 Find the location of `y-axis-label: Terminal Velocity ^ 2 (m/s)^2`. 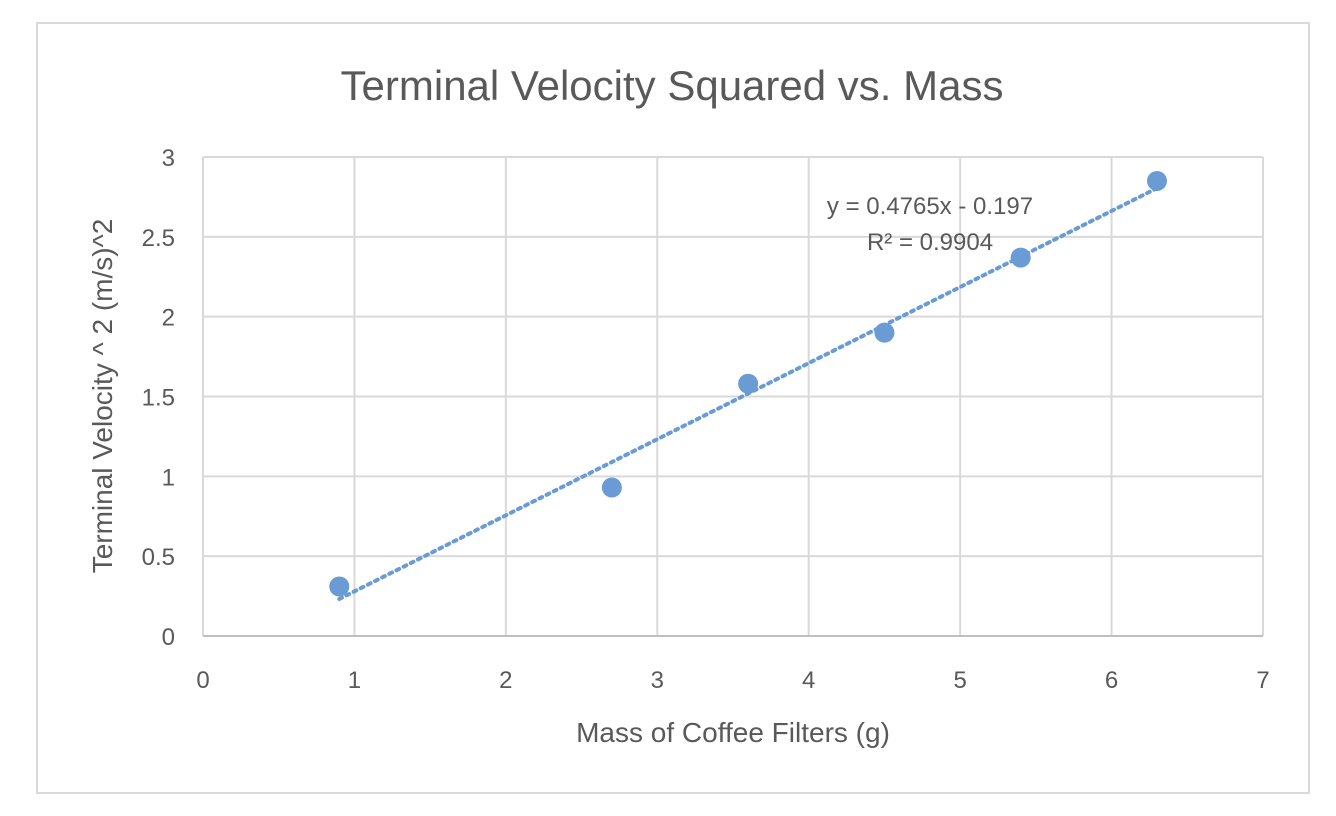

y-axis-label: Terminal Velocity ^ 2 (m/s)^2 is located at coordinates (102, 396).